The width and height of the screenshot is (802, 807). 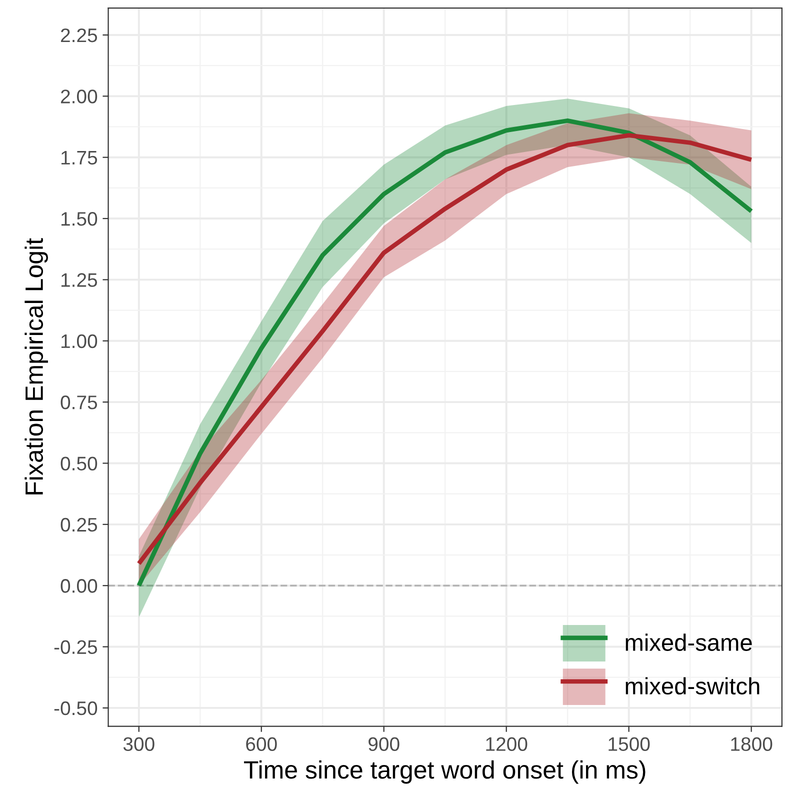 I want to click on y-tick-label: -0.25, so click(x=76, y=647).